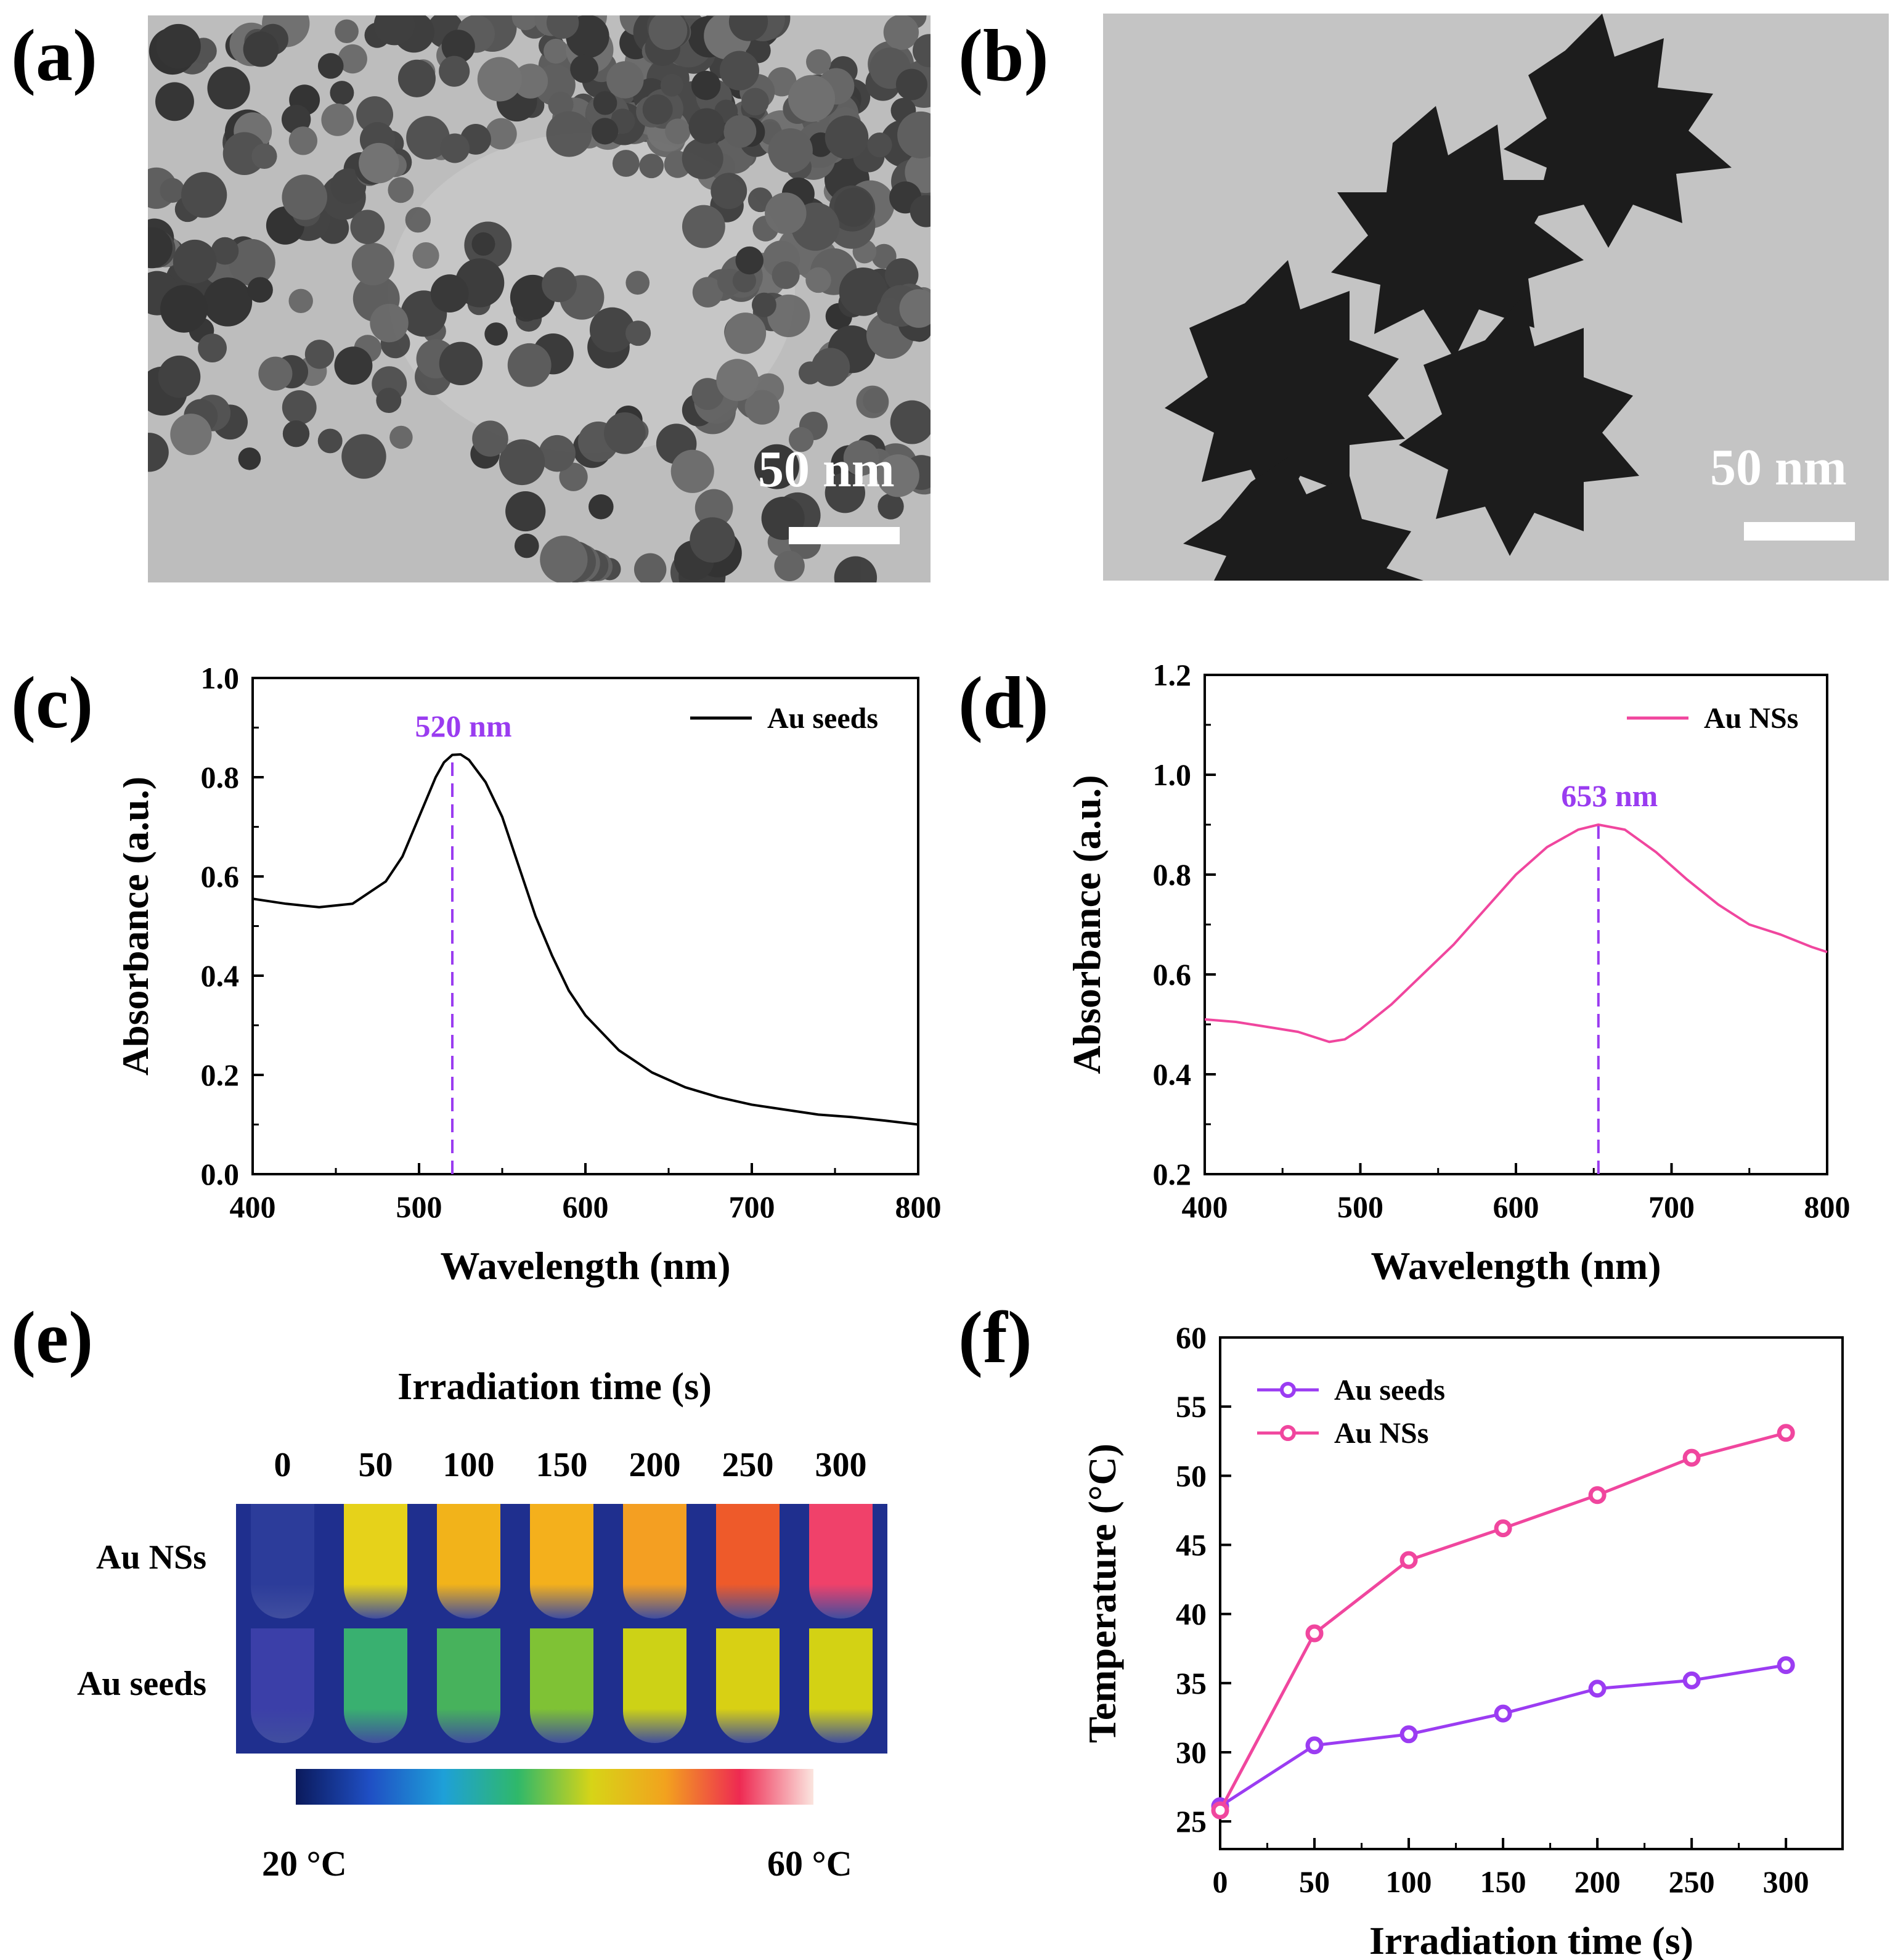  I want to click on time-label: 100, so click(468, 1465).